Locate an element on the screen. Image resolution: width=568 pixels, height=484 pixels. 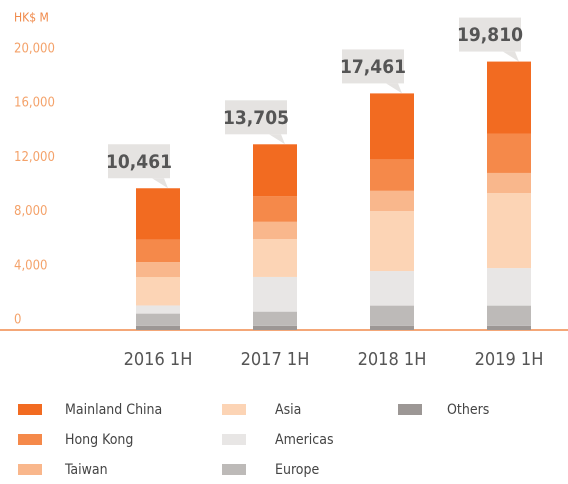
legend-label: Asia is located at coordinates (288, 410).